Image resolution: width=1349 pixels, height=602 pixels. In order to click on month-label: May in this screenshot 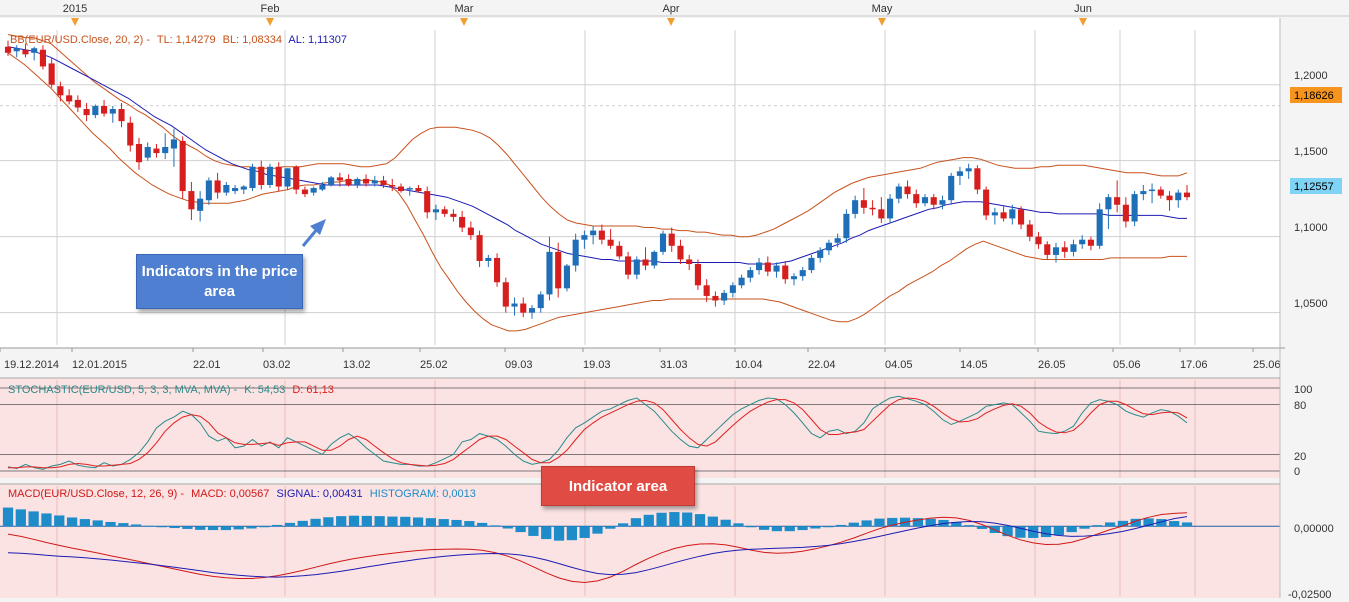, I will do `click(882, 9)`.